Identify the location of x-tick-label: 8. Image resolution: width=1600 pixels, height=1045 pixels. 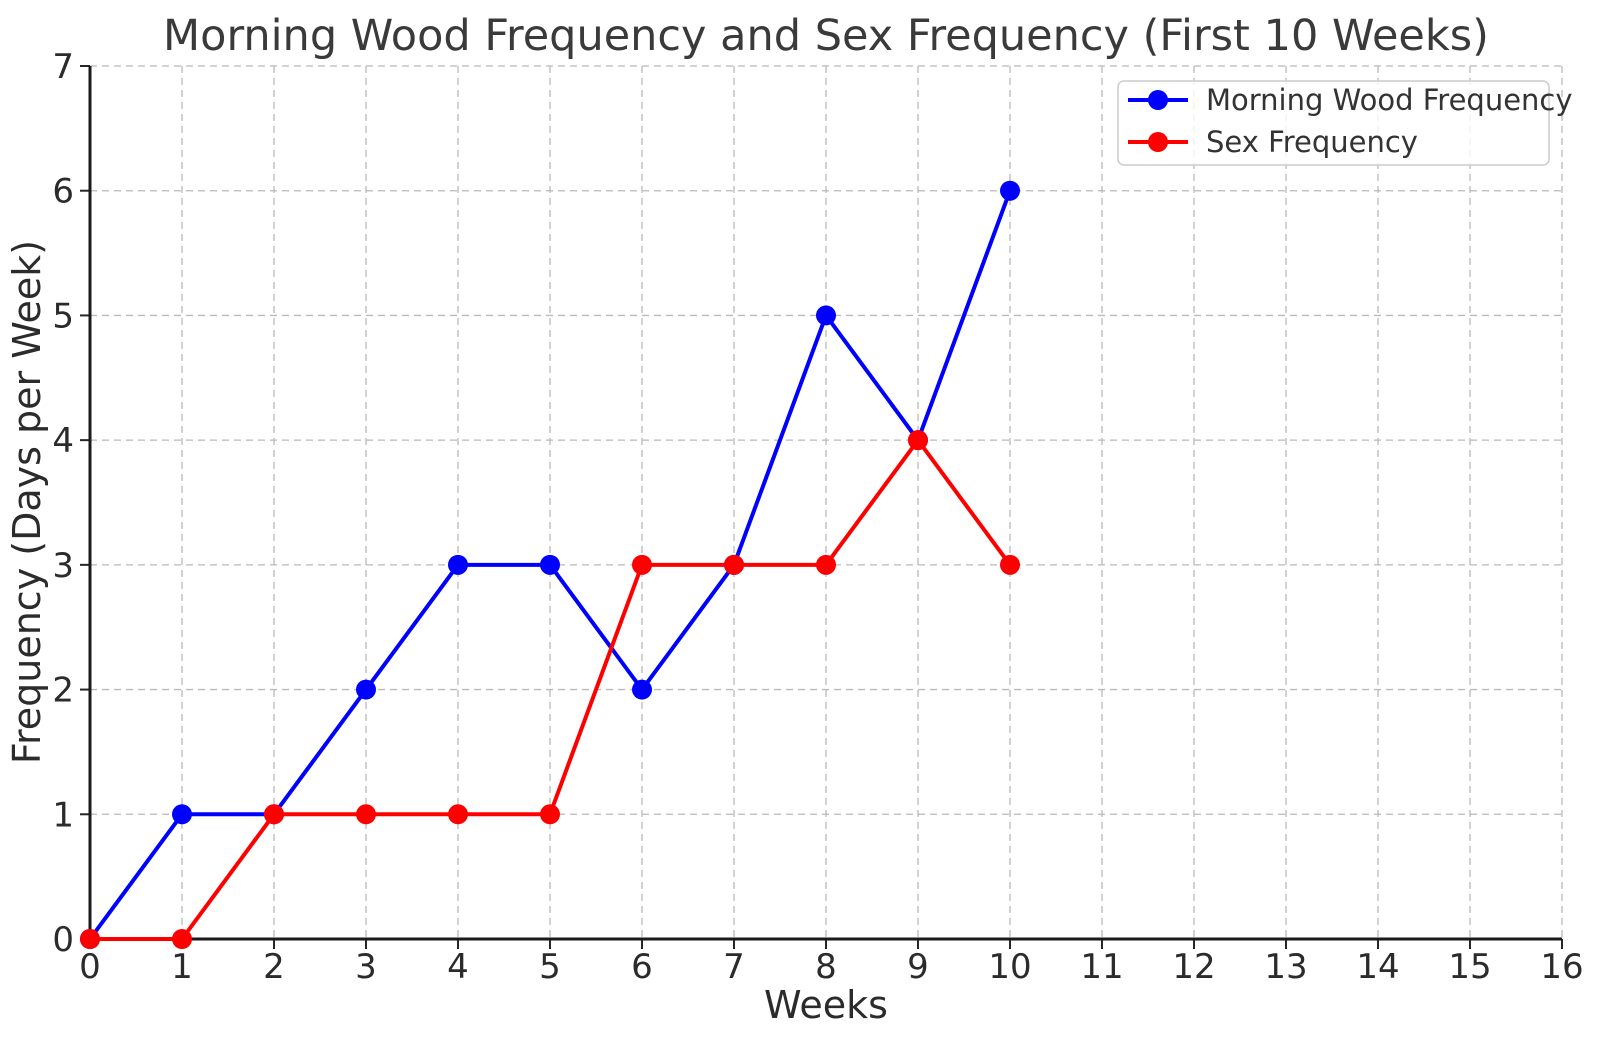
(826, 967).